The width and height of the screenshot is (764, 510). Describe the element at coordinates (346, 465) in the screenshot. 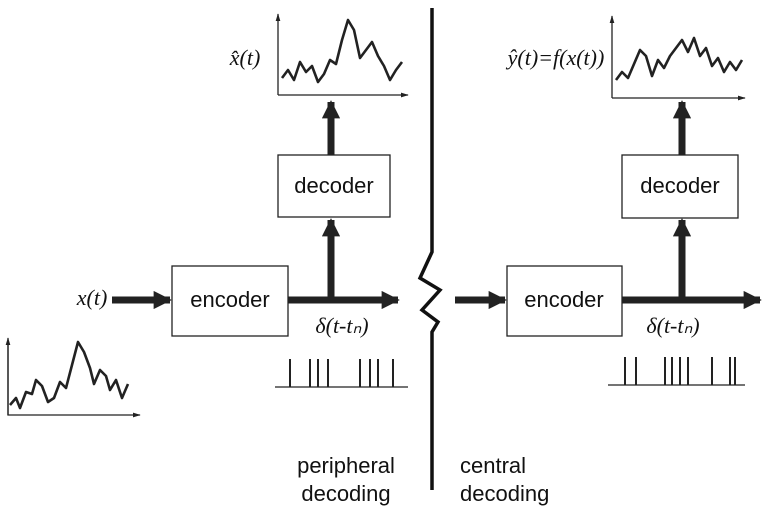

I see `caption: peripheral` at that location.